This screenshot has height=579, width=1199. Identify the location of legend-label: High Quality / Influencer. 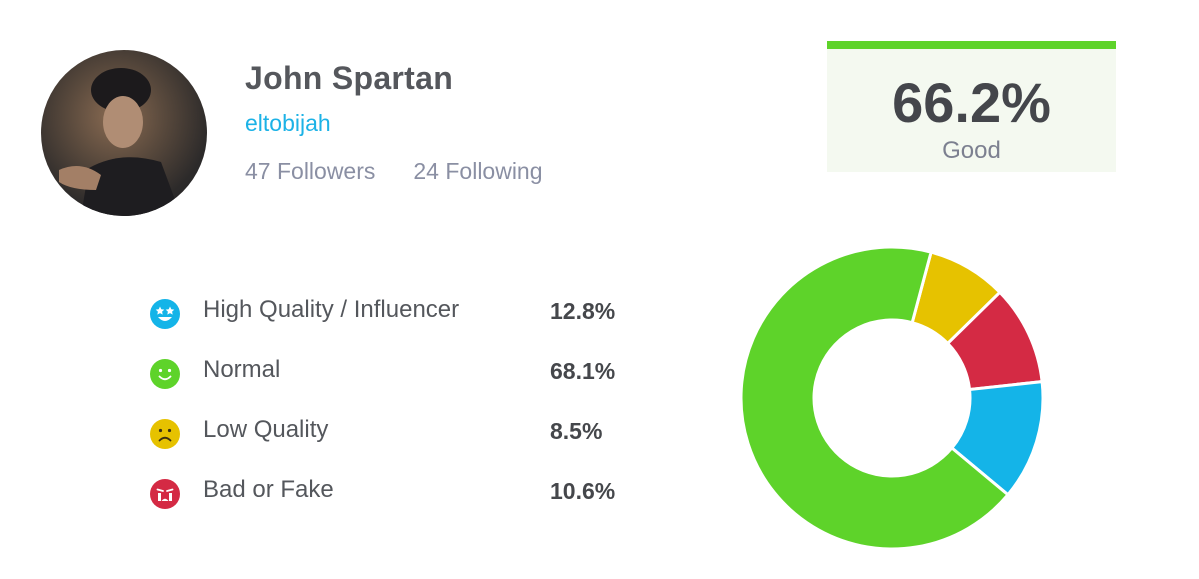
(331, 309).